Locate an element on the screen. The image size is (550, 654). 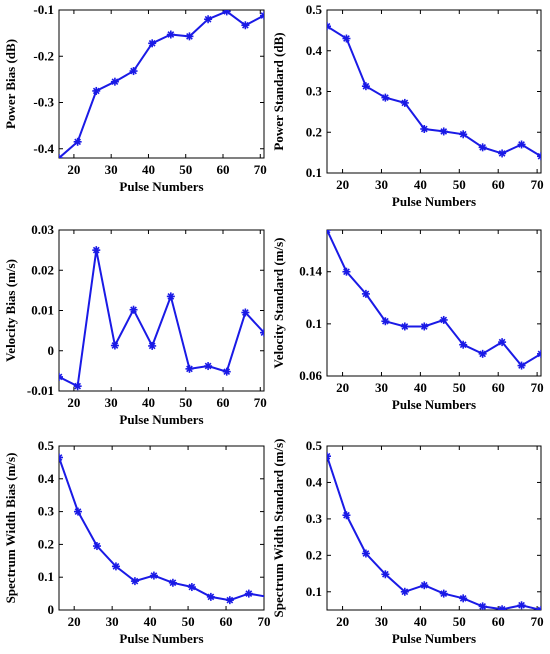
y-axis-label: Power Standard (dB) is located at coordinates (278, 91).